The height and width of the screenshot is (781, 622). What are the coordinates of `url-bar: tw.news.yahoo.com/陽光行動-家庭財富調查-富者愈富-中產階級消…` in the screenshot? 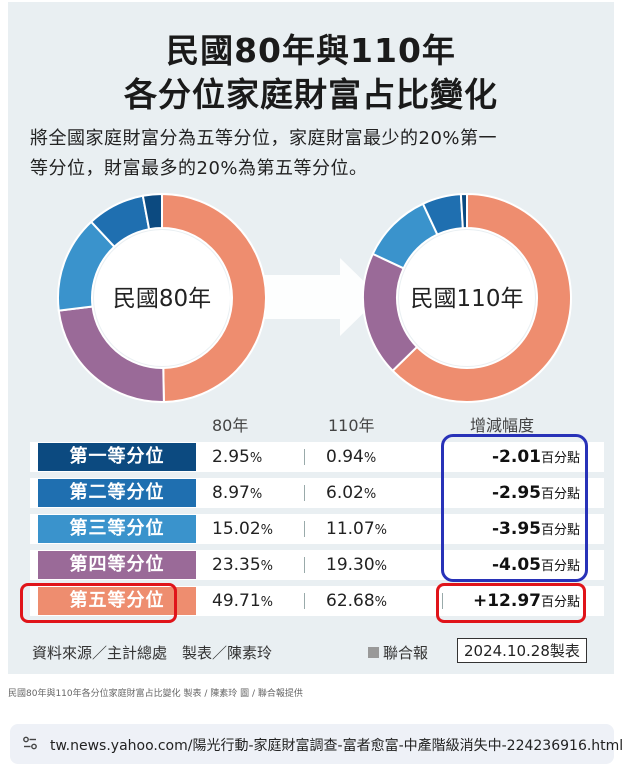 It's located at (316, 744).